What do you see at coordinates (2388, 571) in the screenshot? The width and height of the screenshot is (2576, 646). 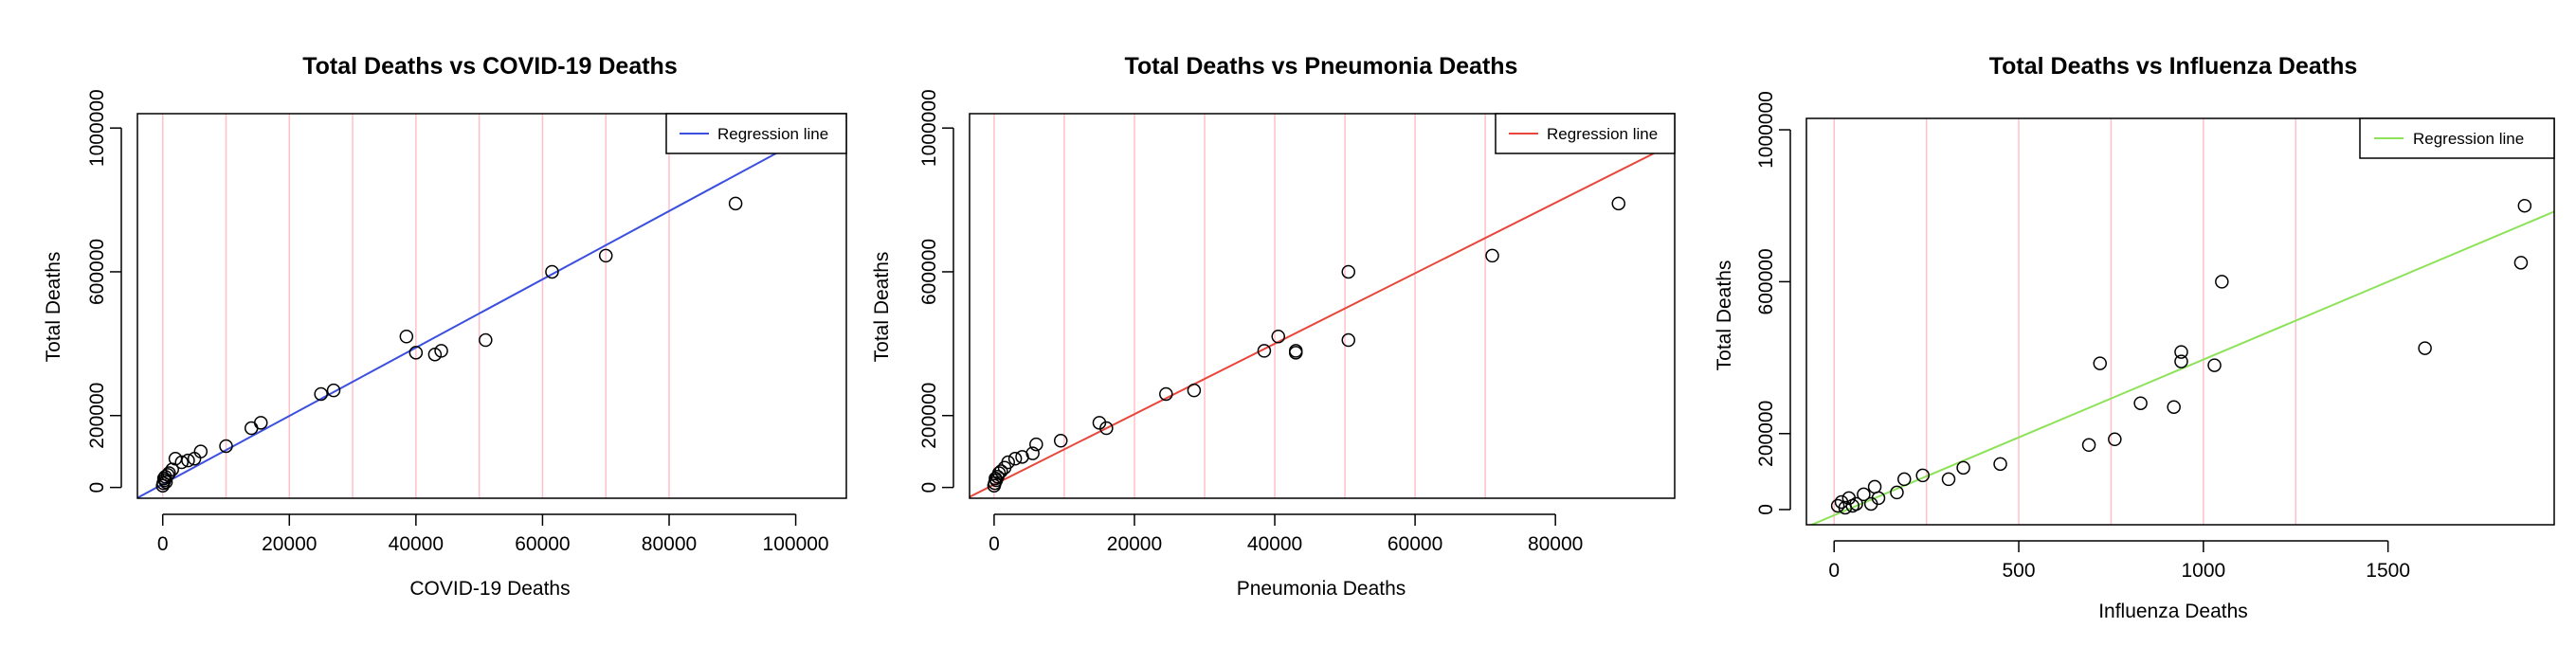 I see `x-tick-label: 1500` at bounding box center [2388, 571].